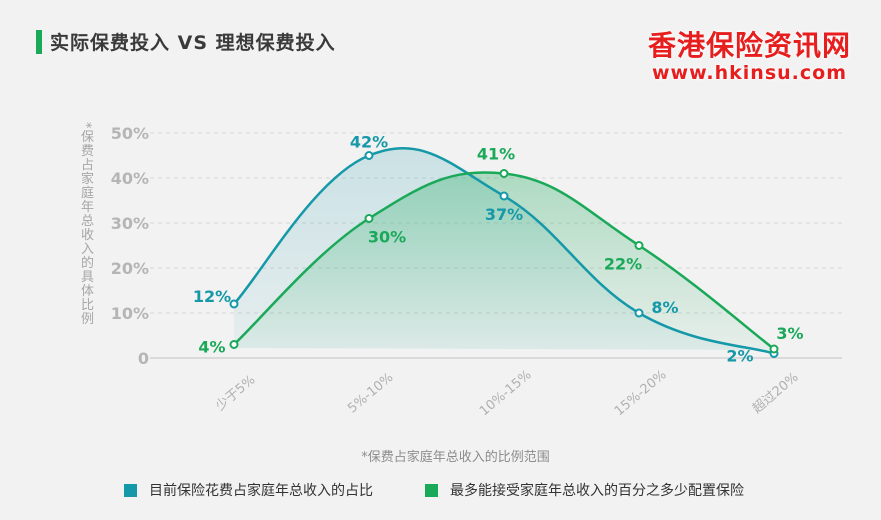 This screenshot has height=520, width=881. What do you see at coordinates (504, 214) in the screenshot?
I see `data-label: 37%` at bounding box center [504, 214].